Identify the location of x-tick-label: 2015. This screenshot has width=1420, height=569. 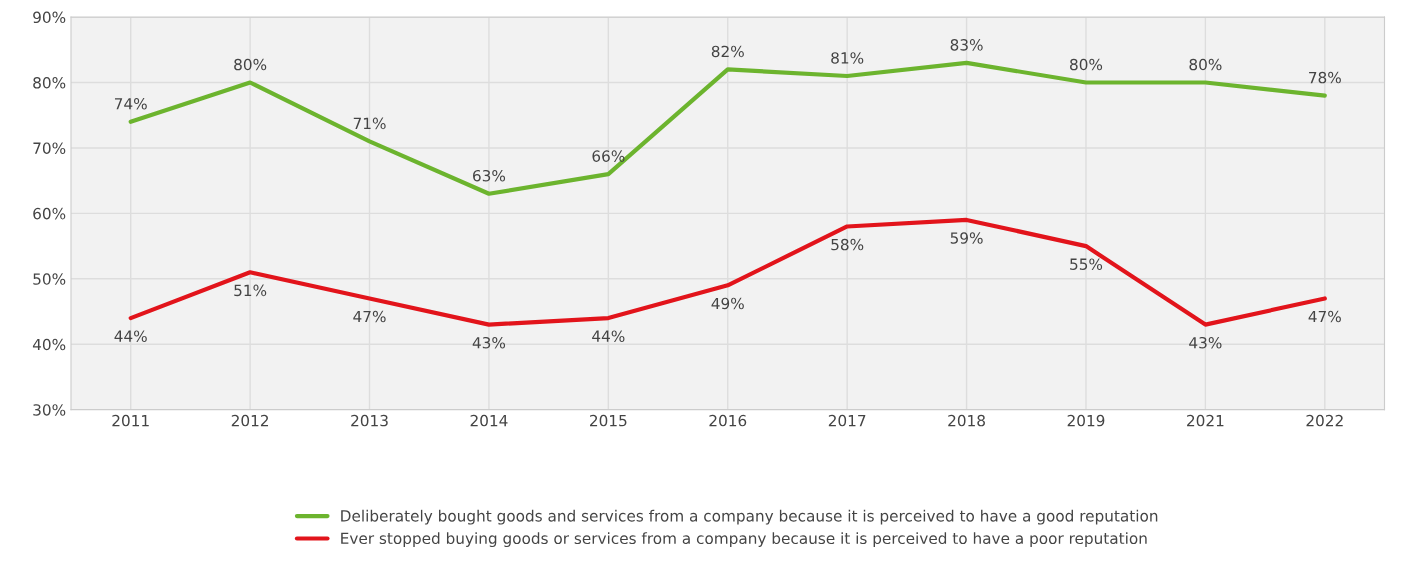
(608, 420).